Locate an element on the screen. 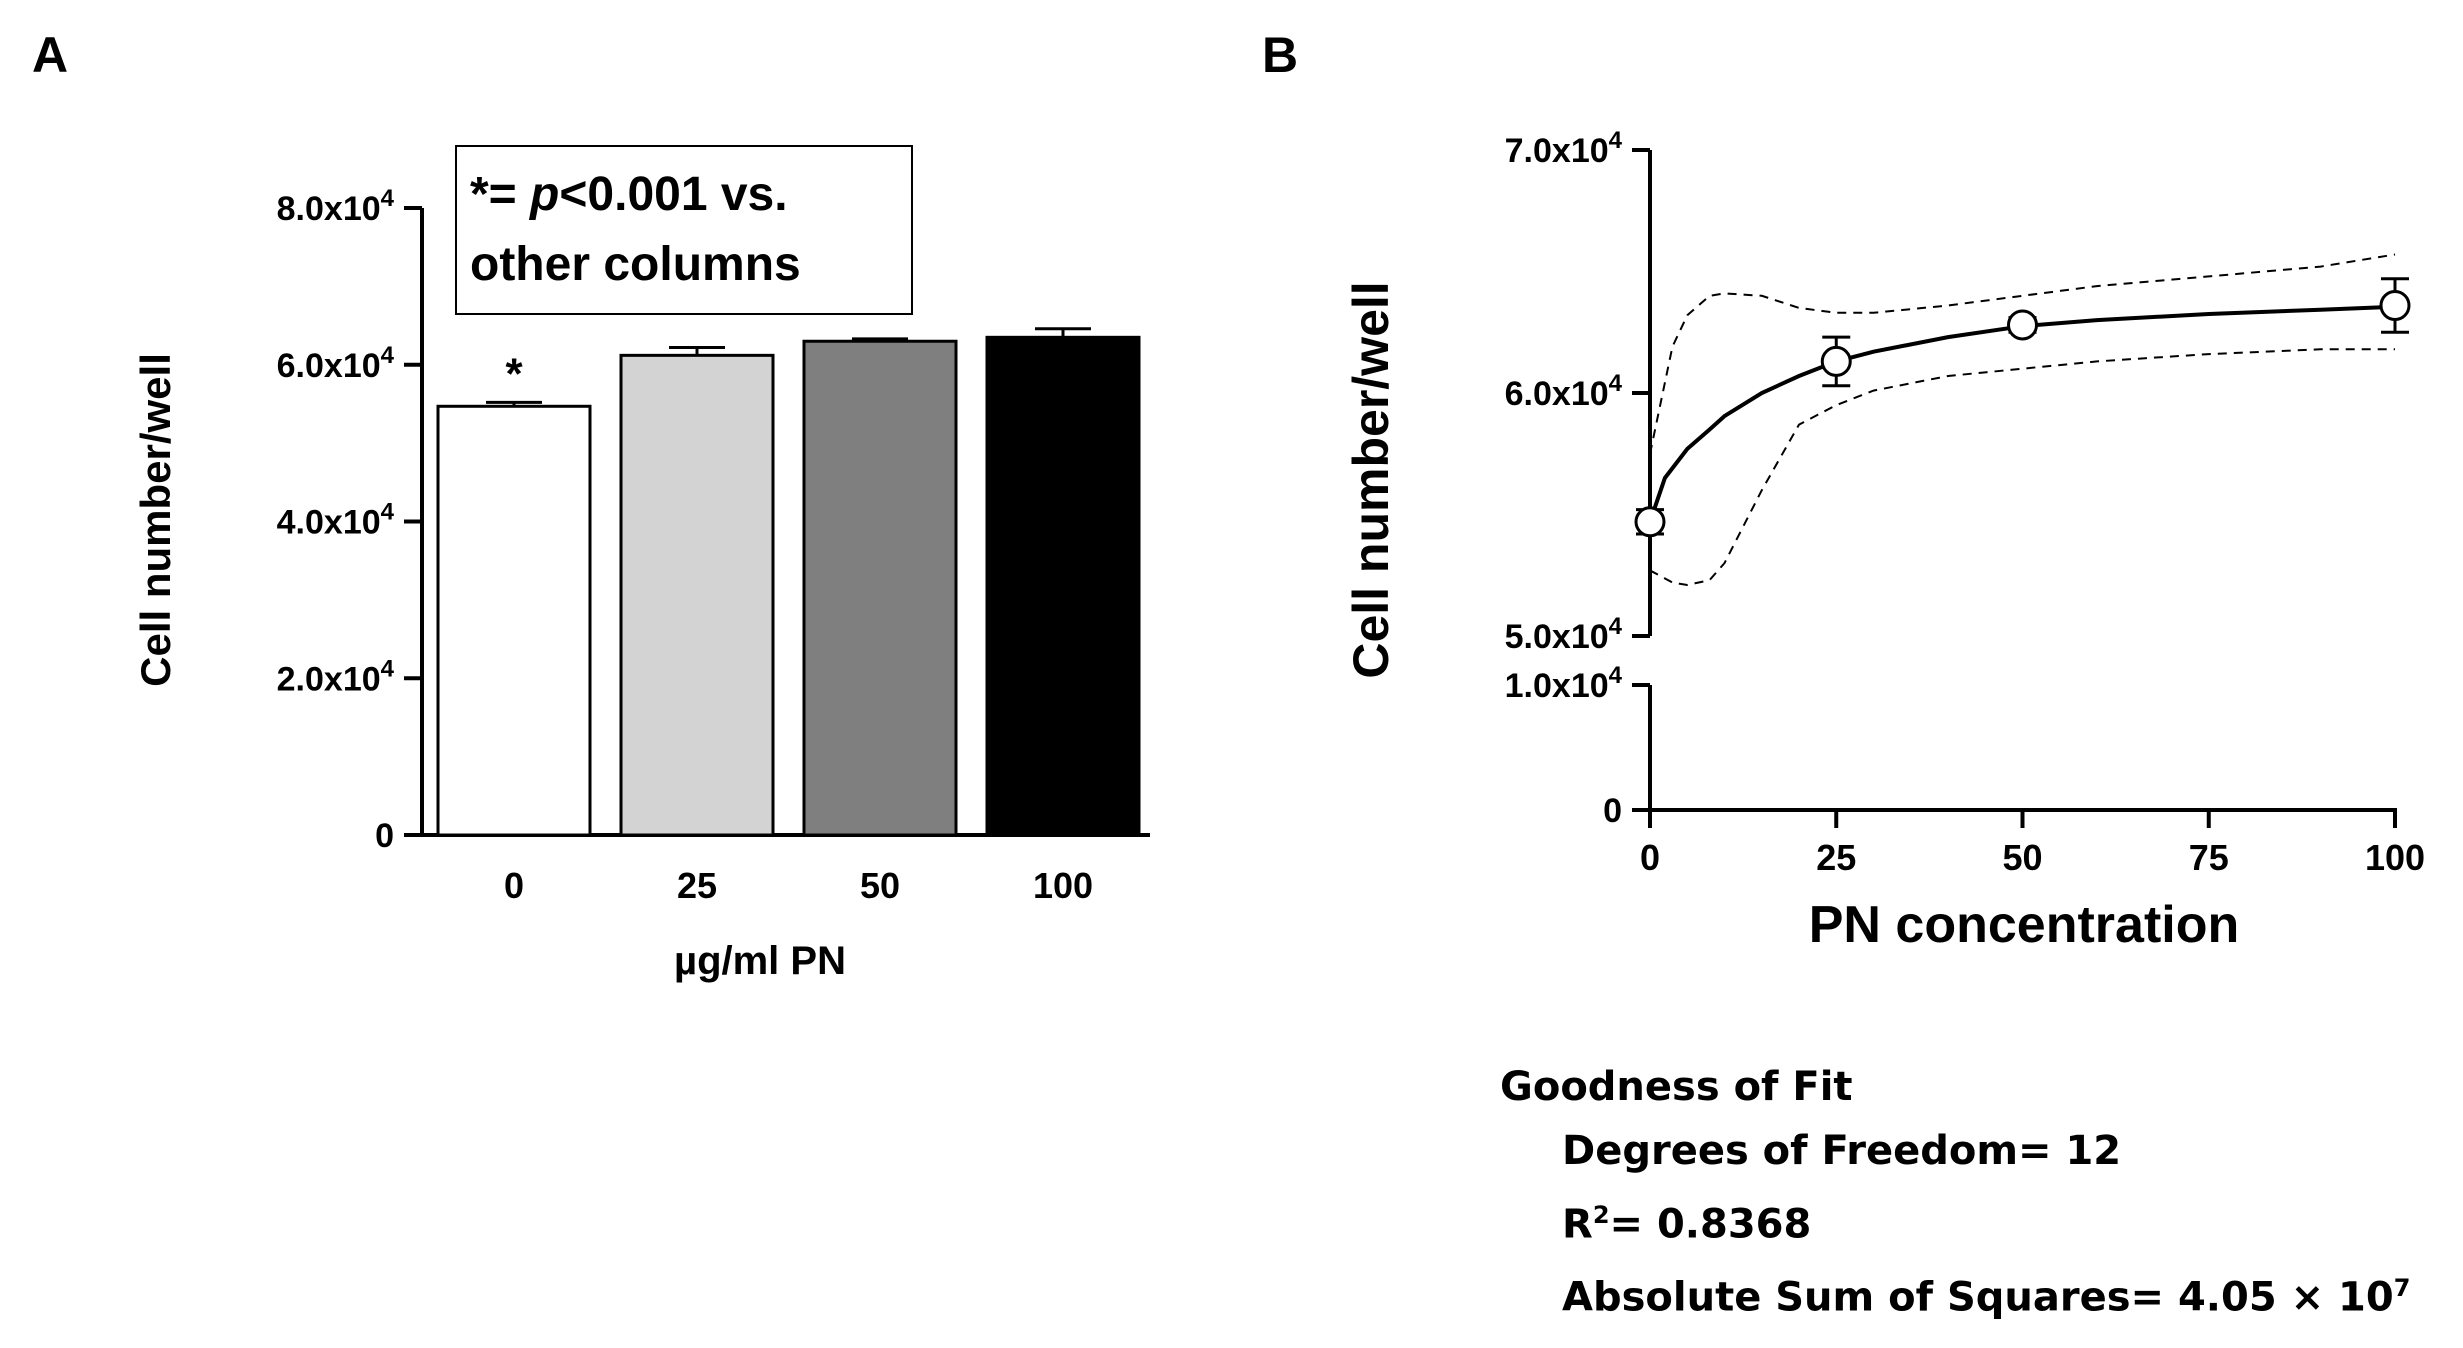 This screenshot has height=1348, width=2463. gof-title: Goodness of Fit is located at coordinates (1676, 1087).